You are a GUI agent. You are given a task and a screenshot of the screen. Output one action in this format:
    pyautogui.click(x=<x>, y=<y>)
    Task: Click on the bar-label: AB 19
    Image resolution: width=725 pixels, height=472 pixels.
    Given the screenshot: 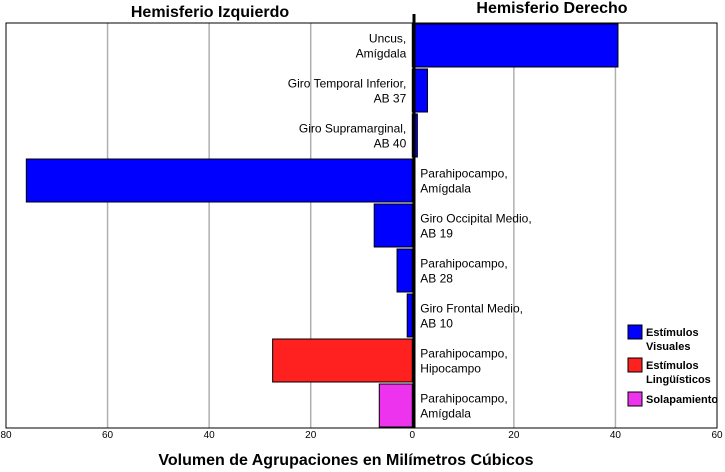 What is the action you would take?
    pyautogui.click(x=436, y=234)
    